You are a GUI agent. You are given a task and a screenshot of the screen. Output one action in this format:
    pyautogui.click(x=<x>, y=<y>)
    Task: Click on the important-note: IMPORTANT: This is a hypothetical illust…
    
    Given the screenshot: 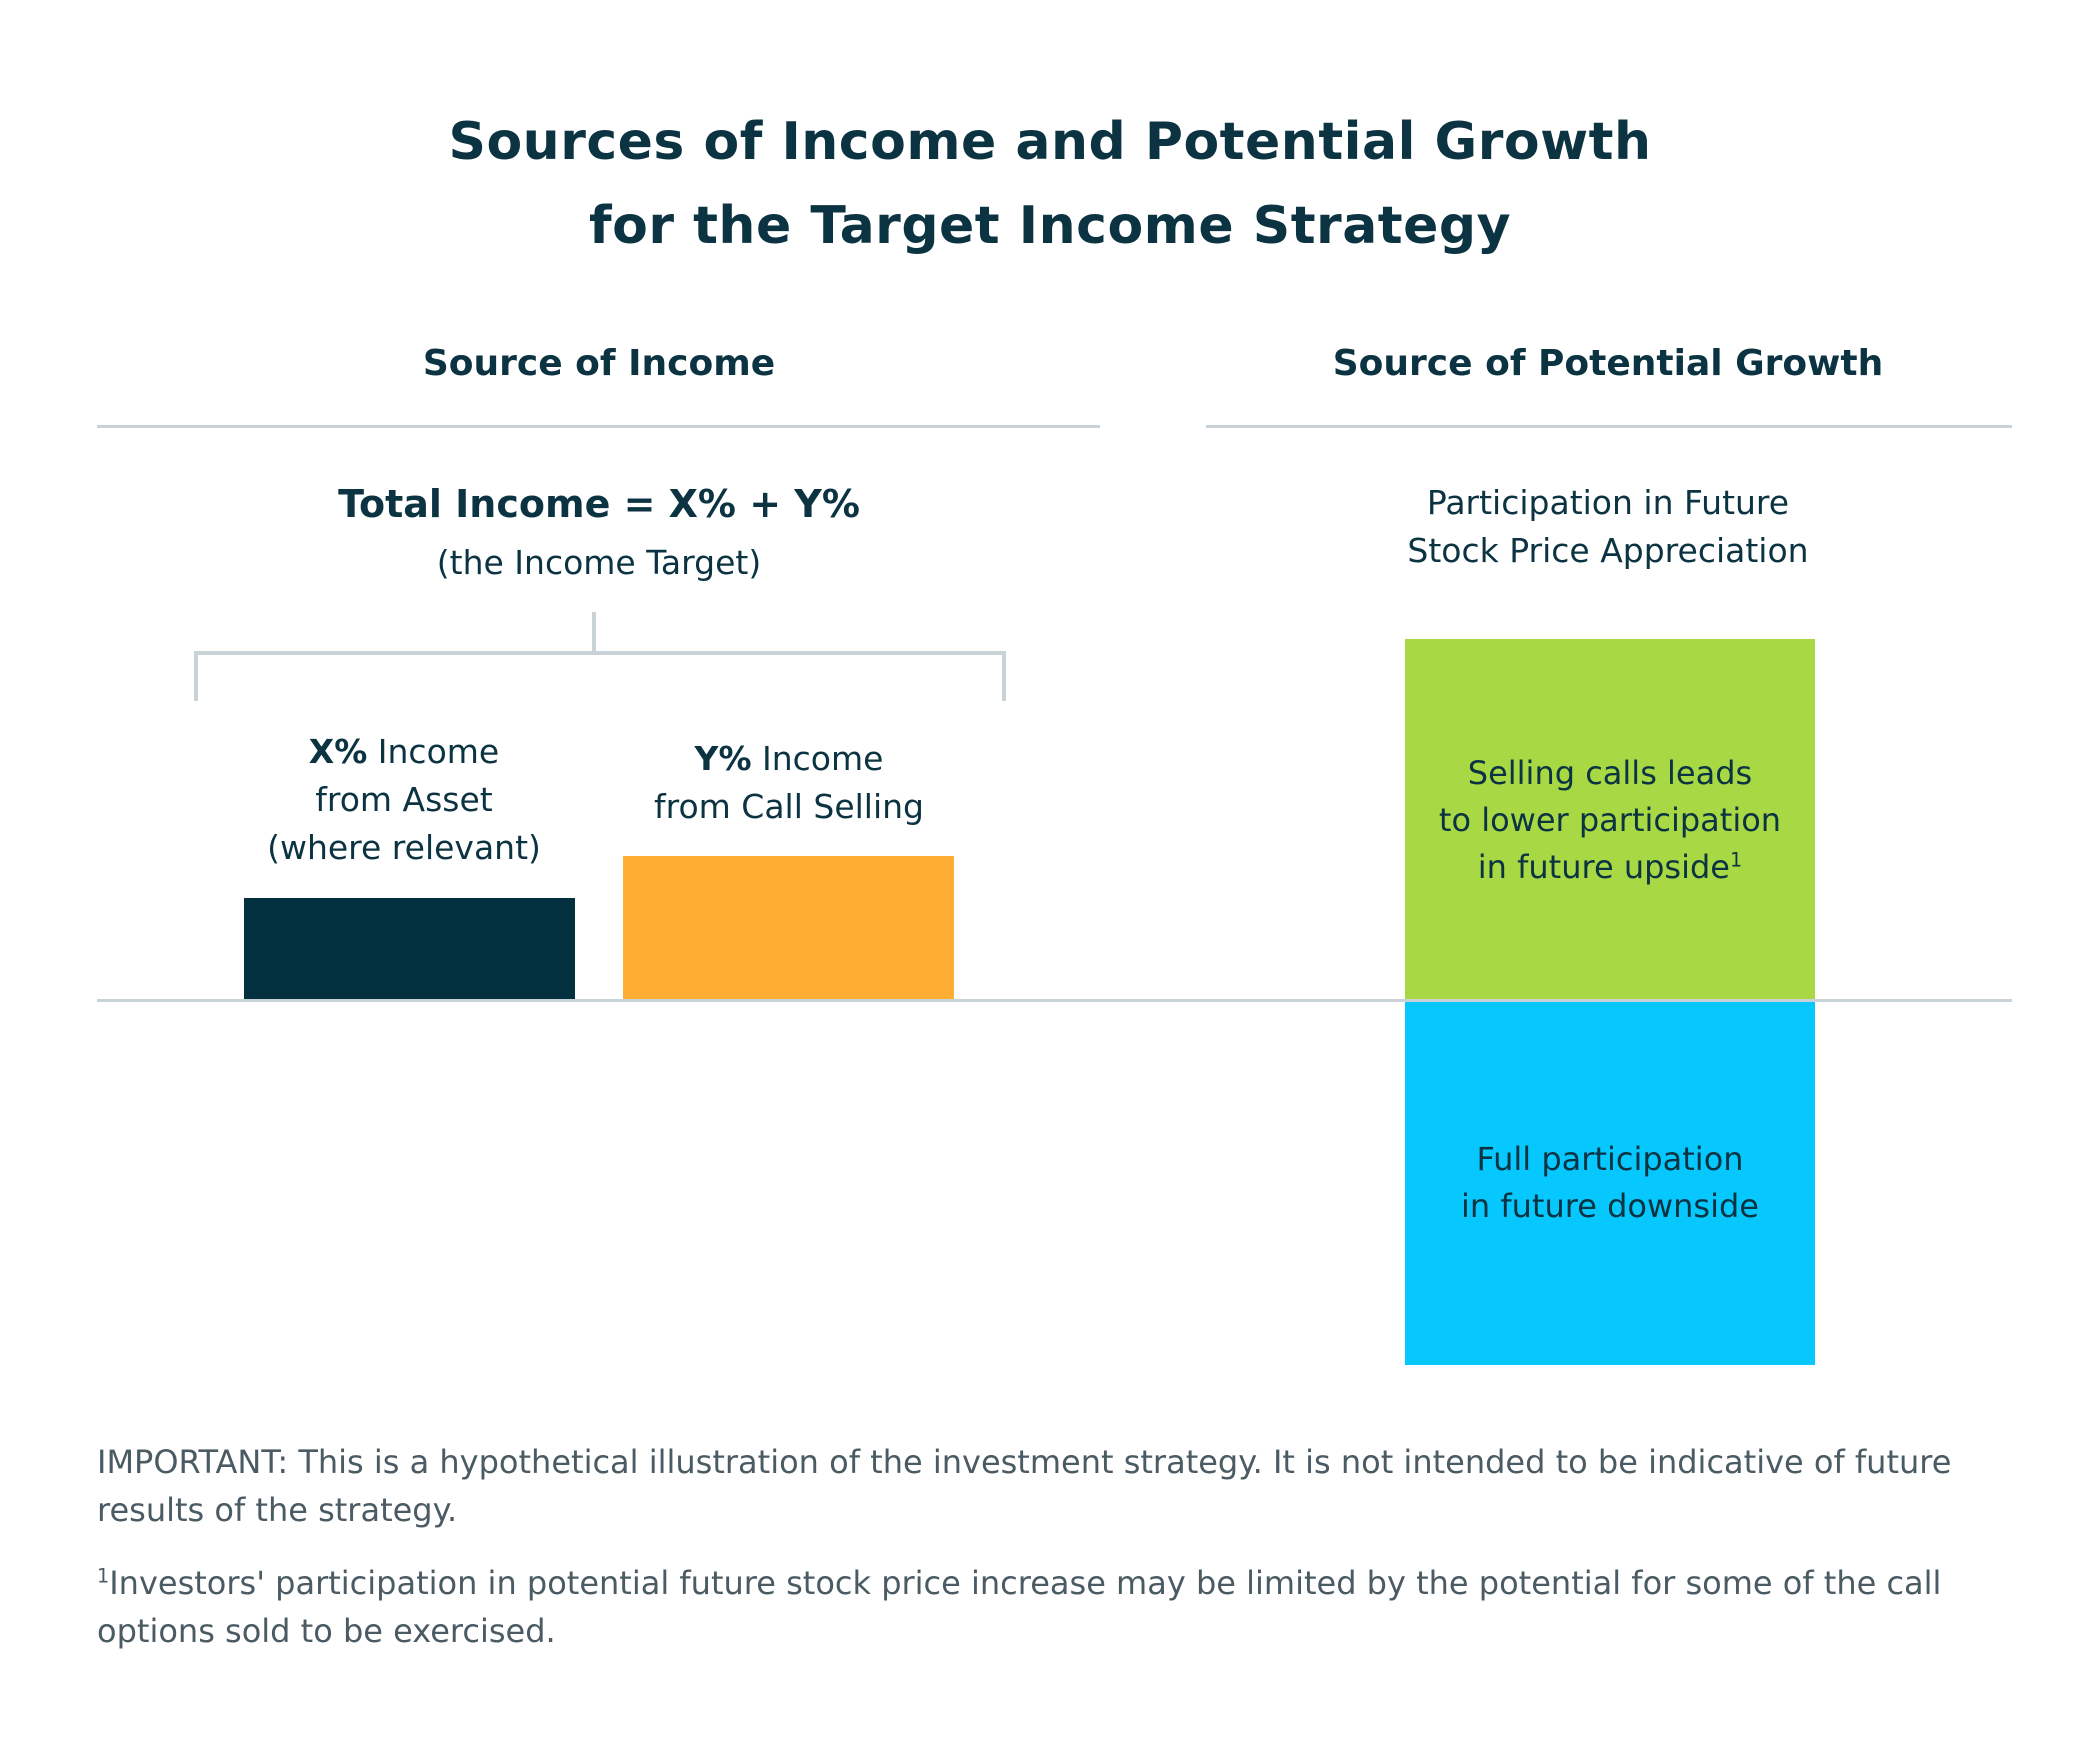 What is the action you would take?
    pyautogui.click(x=1024, y=1486)
    